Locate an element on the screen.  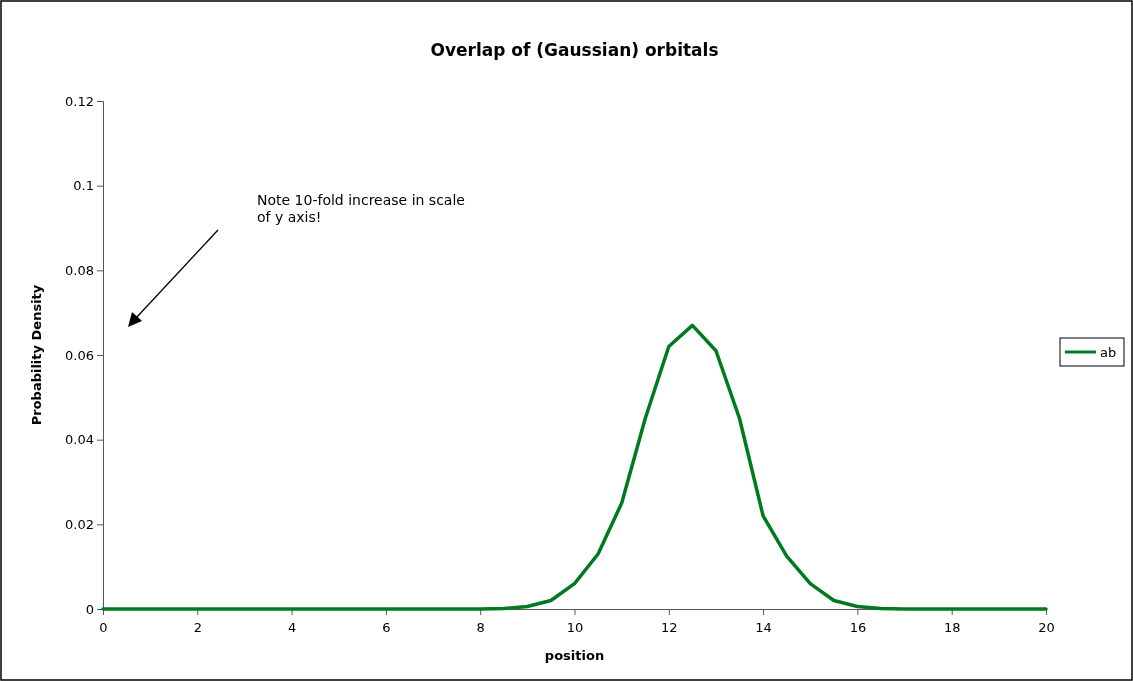
y-tick-label: 0.06 is located at coordinates (79, 355).